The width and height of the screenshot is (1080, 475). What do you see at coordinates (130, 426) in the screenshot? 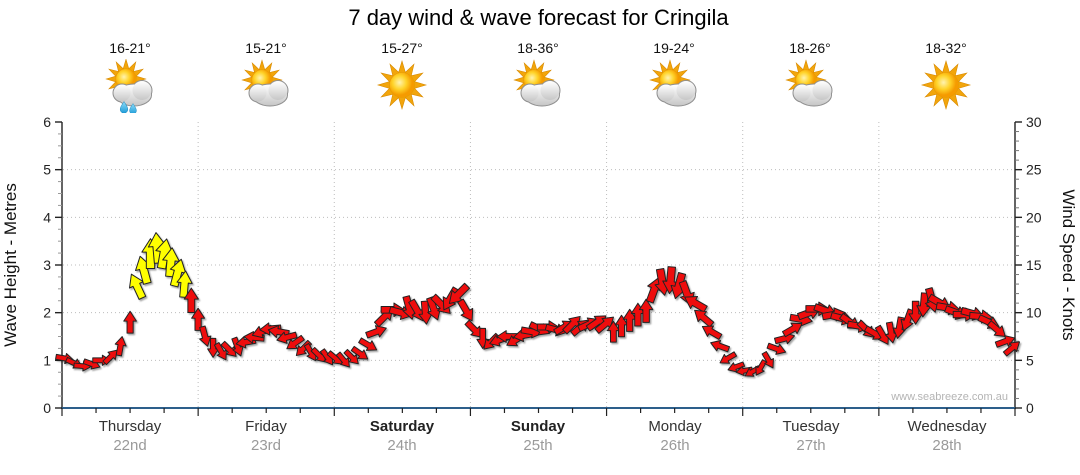
I see `day-label: Thursday` at bounding box center [130, 426].